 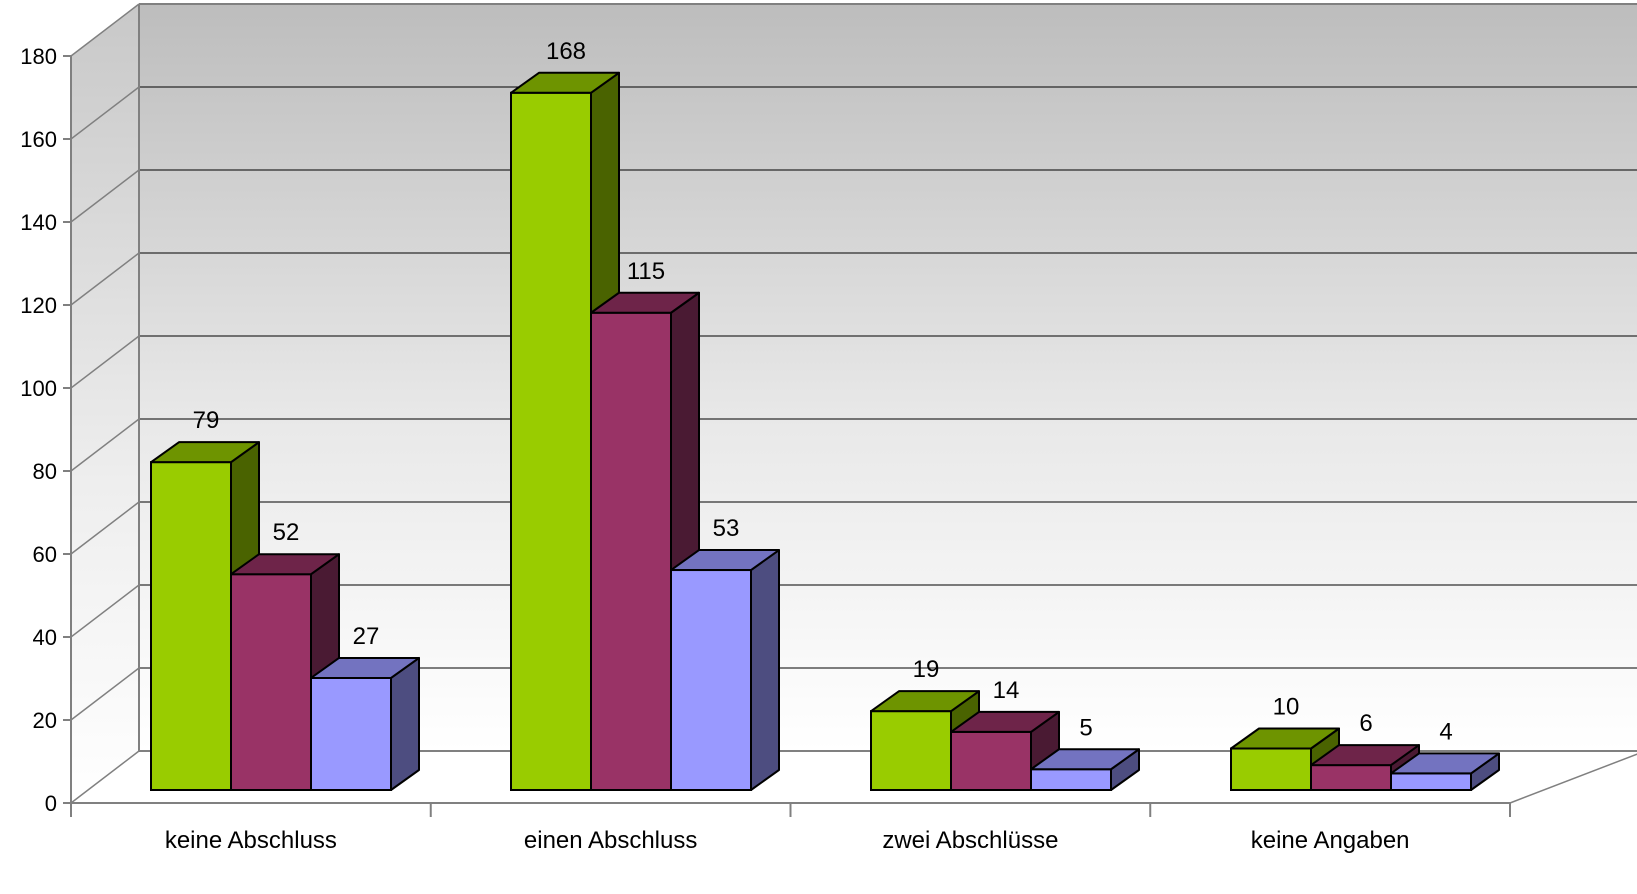 I want to click on y-tick-label: 180, so click(x=38, y=56).